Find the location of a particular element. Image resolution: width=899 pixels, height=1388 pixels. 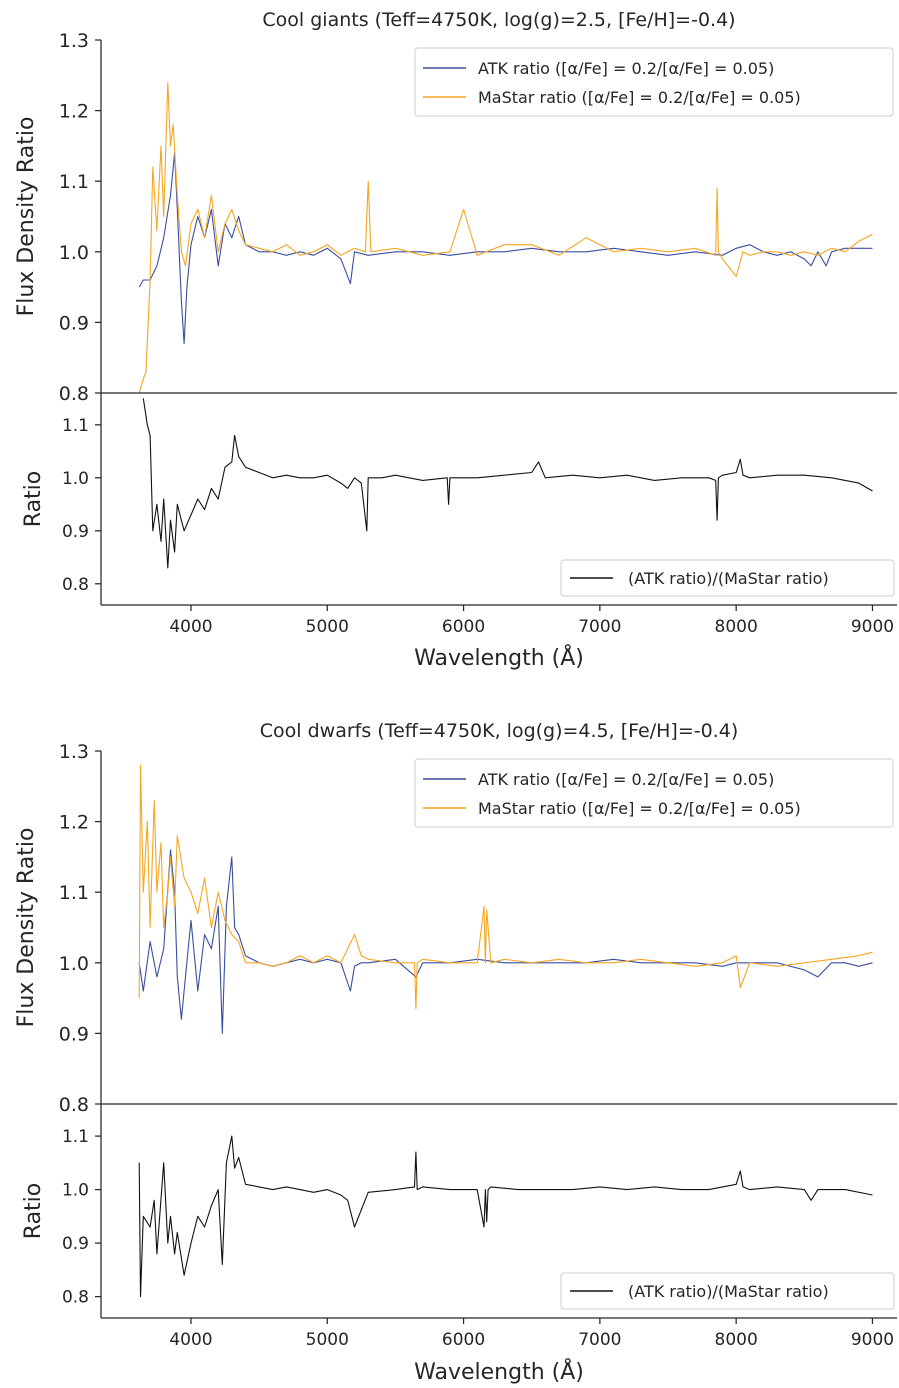

series-line-mastar is located at coordinates (505, 887).